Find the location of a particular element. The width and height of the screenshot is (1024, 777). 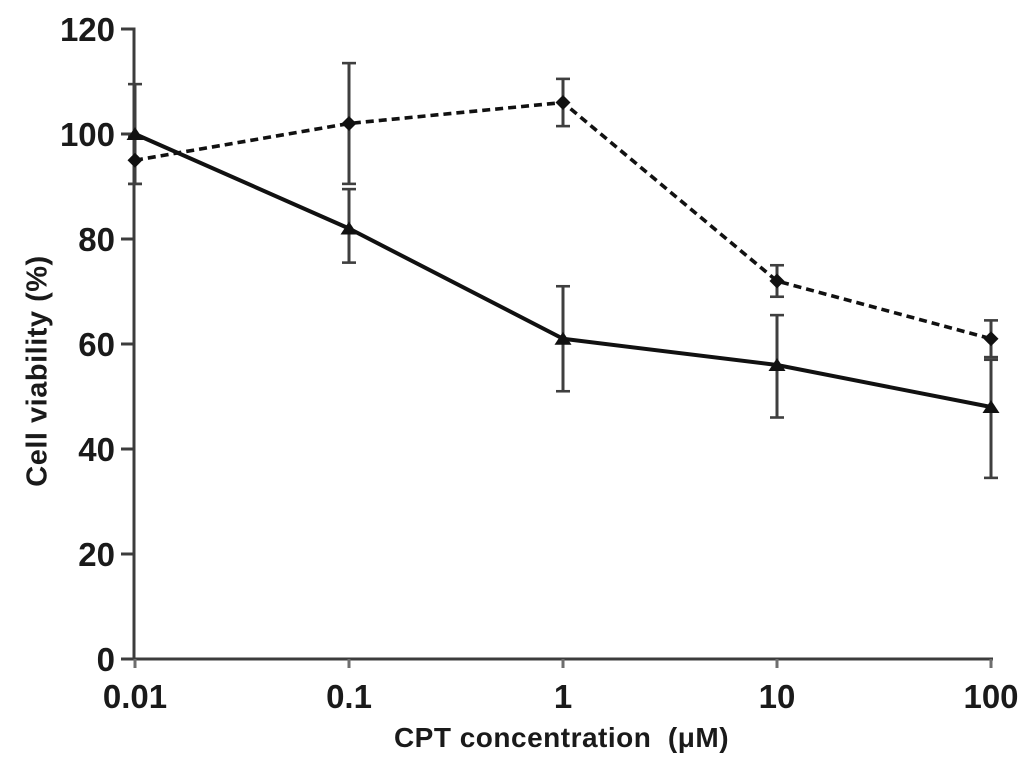

x-tick-label: 1 is located at coordinates (563, 696).